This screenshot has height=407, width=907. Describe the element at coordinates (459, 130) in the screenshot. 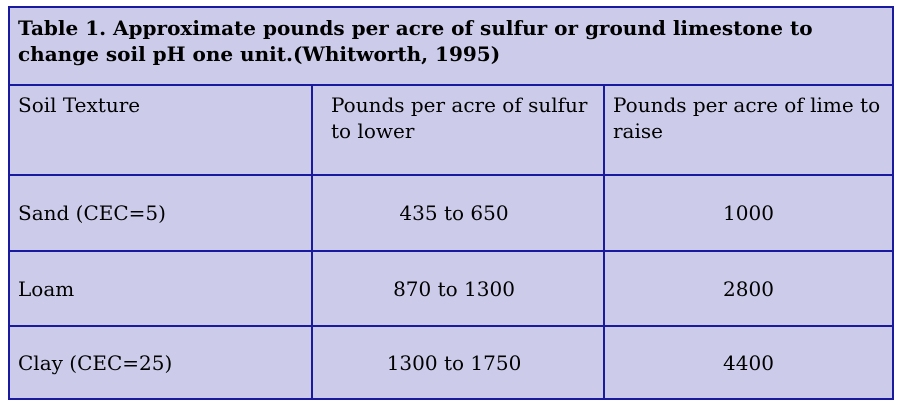

I see `header-sulfur-to-lower: Pounds per acre of sulfur to lower` at that location.